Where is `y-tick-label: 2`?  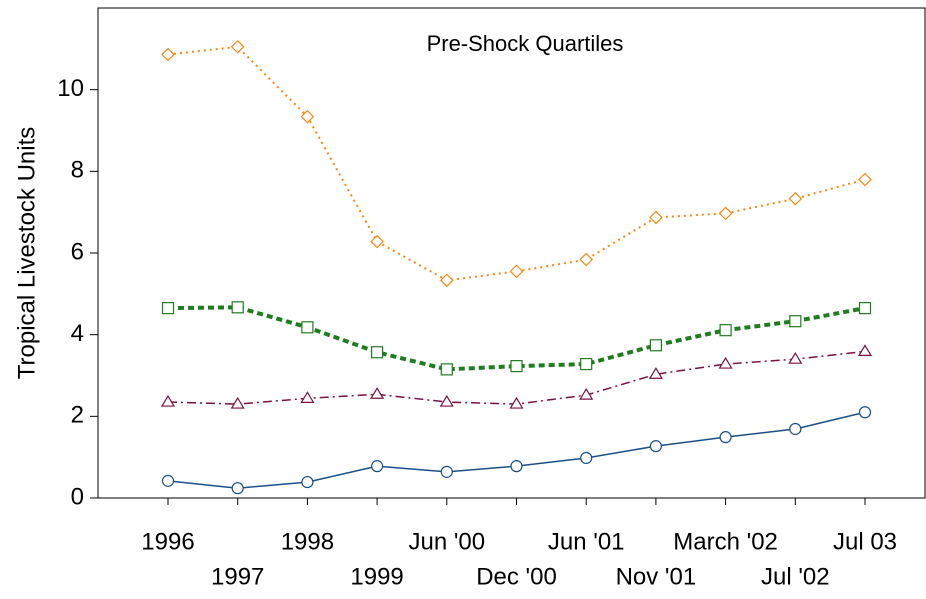
y-tick-label: 2 is located at coordinates (77, 415).